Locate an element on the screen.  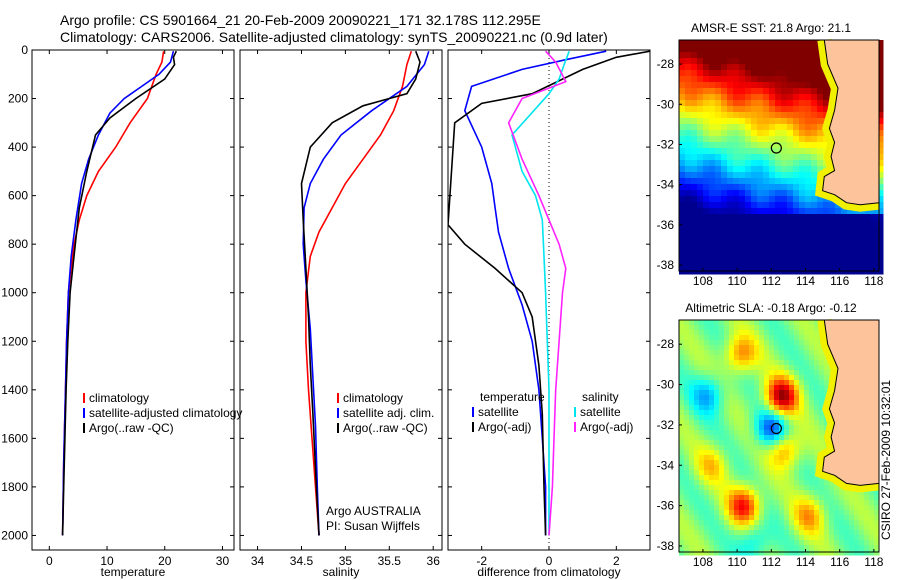
salinity-group-title: salinity is located at coordinates (600, 397).